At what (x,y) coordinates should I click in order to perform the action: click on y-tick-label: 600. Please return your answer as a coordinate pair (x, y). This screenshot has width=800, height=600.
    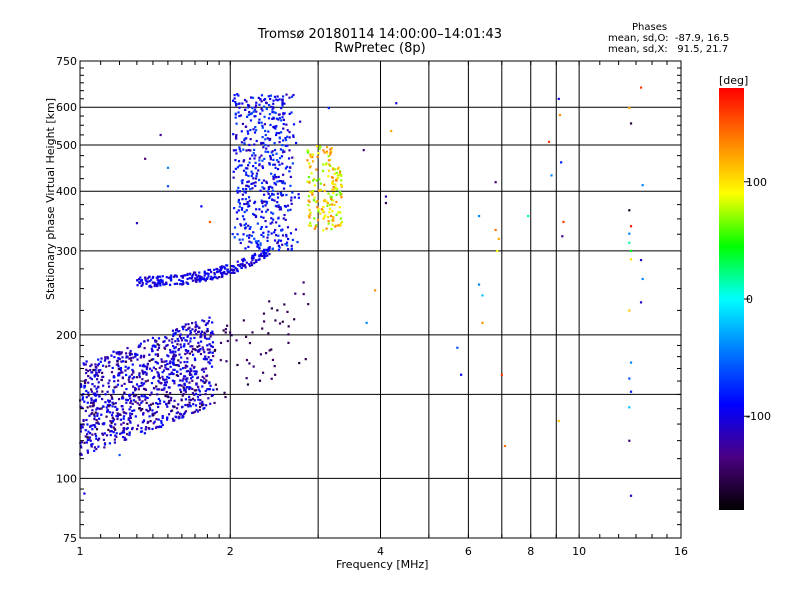
    Looking at the image, I should click on (66, 107).